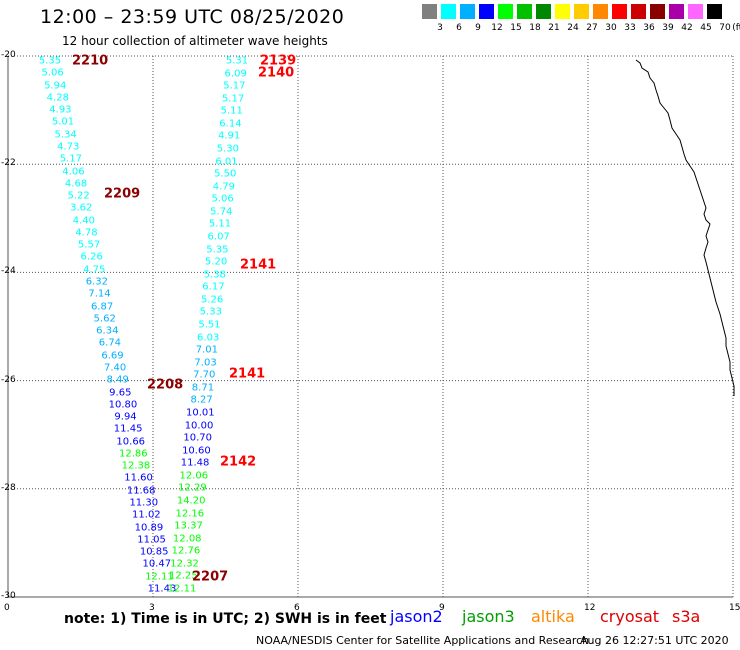 This screenshot has height=650, width=740. I want to click on wave-height-value: 11.02, so click(146, 515).